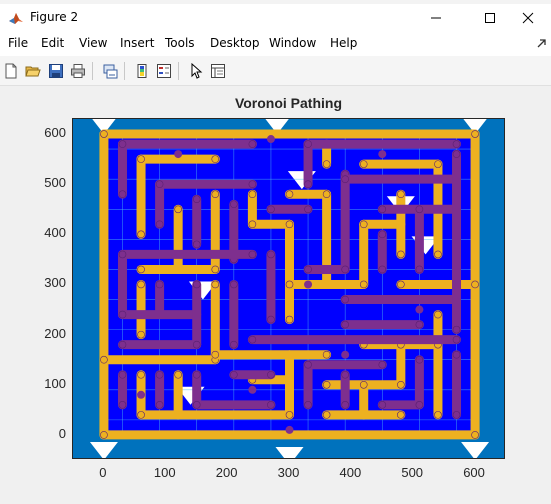 Image resolution: width=551 pixels, height=504 pixels. Describe the element at coordinates (137, 43) in the screenshot. I see `menu-insert: Insert` at that location.